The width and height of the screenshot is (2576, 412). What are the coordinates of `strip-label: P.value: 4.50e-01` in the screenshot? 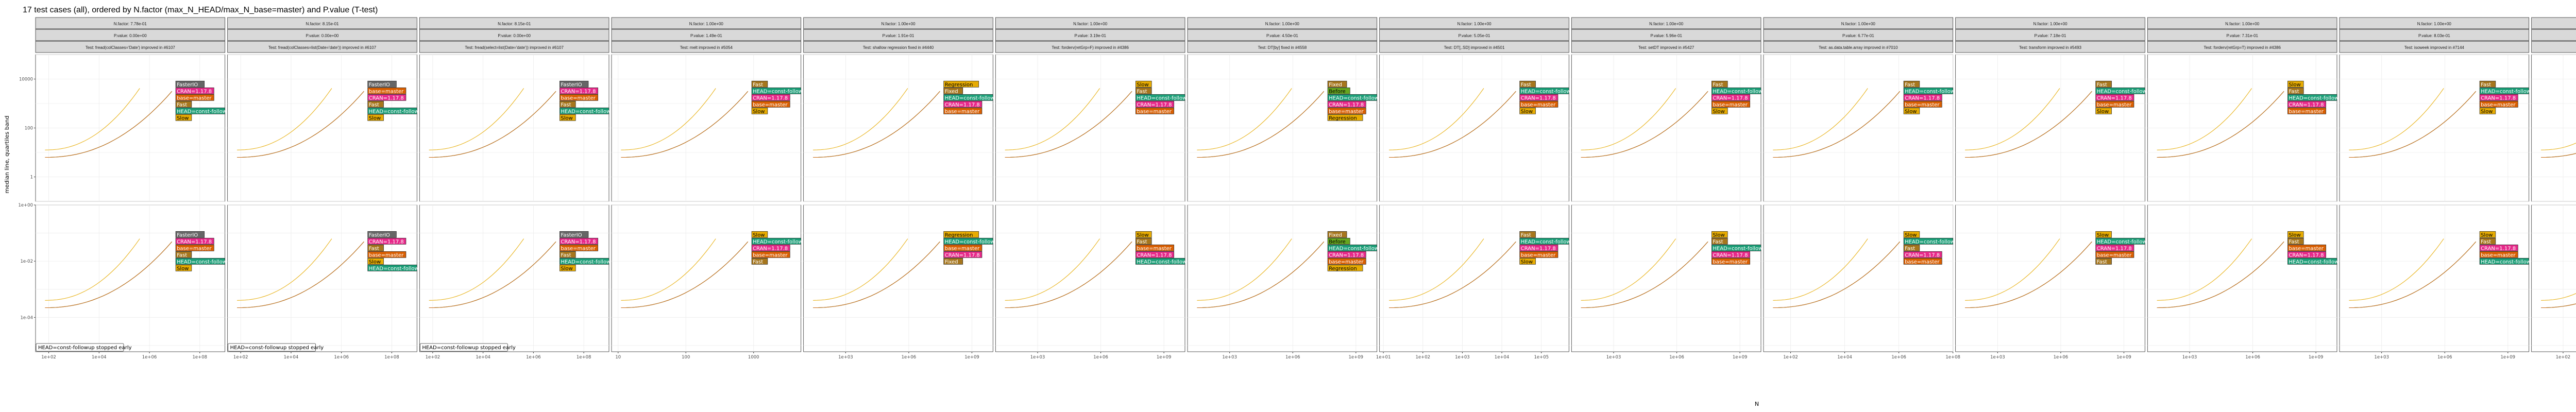 It's located at (1282, 35).